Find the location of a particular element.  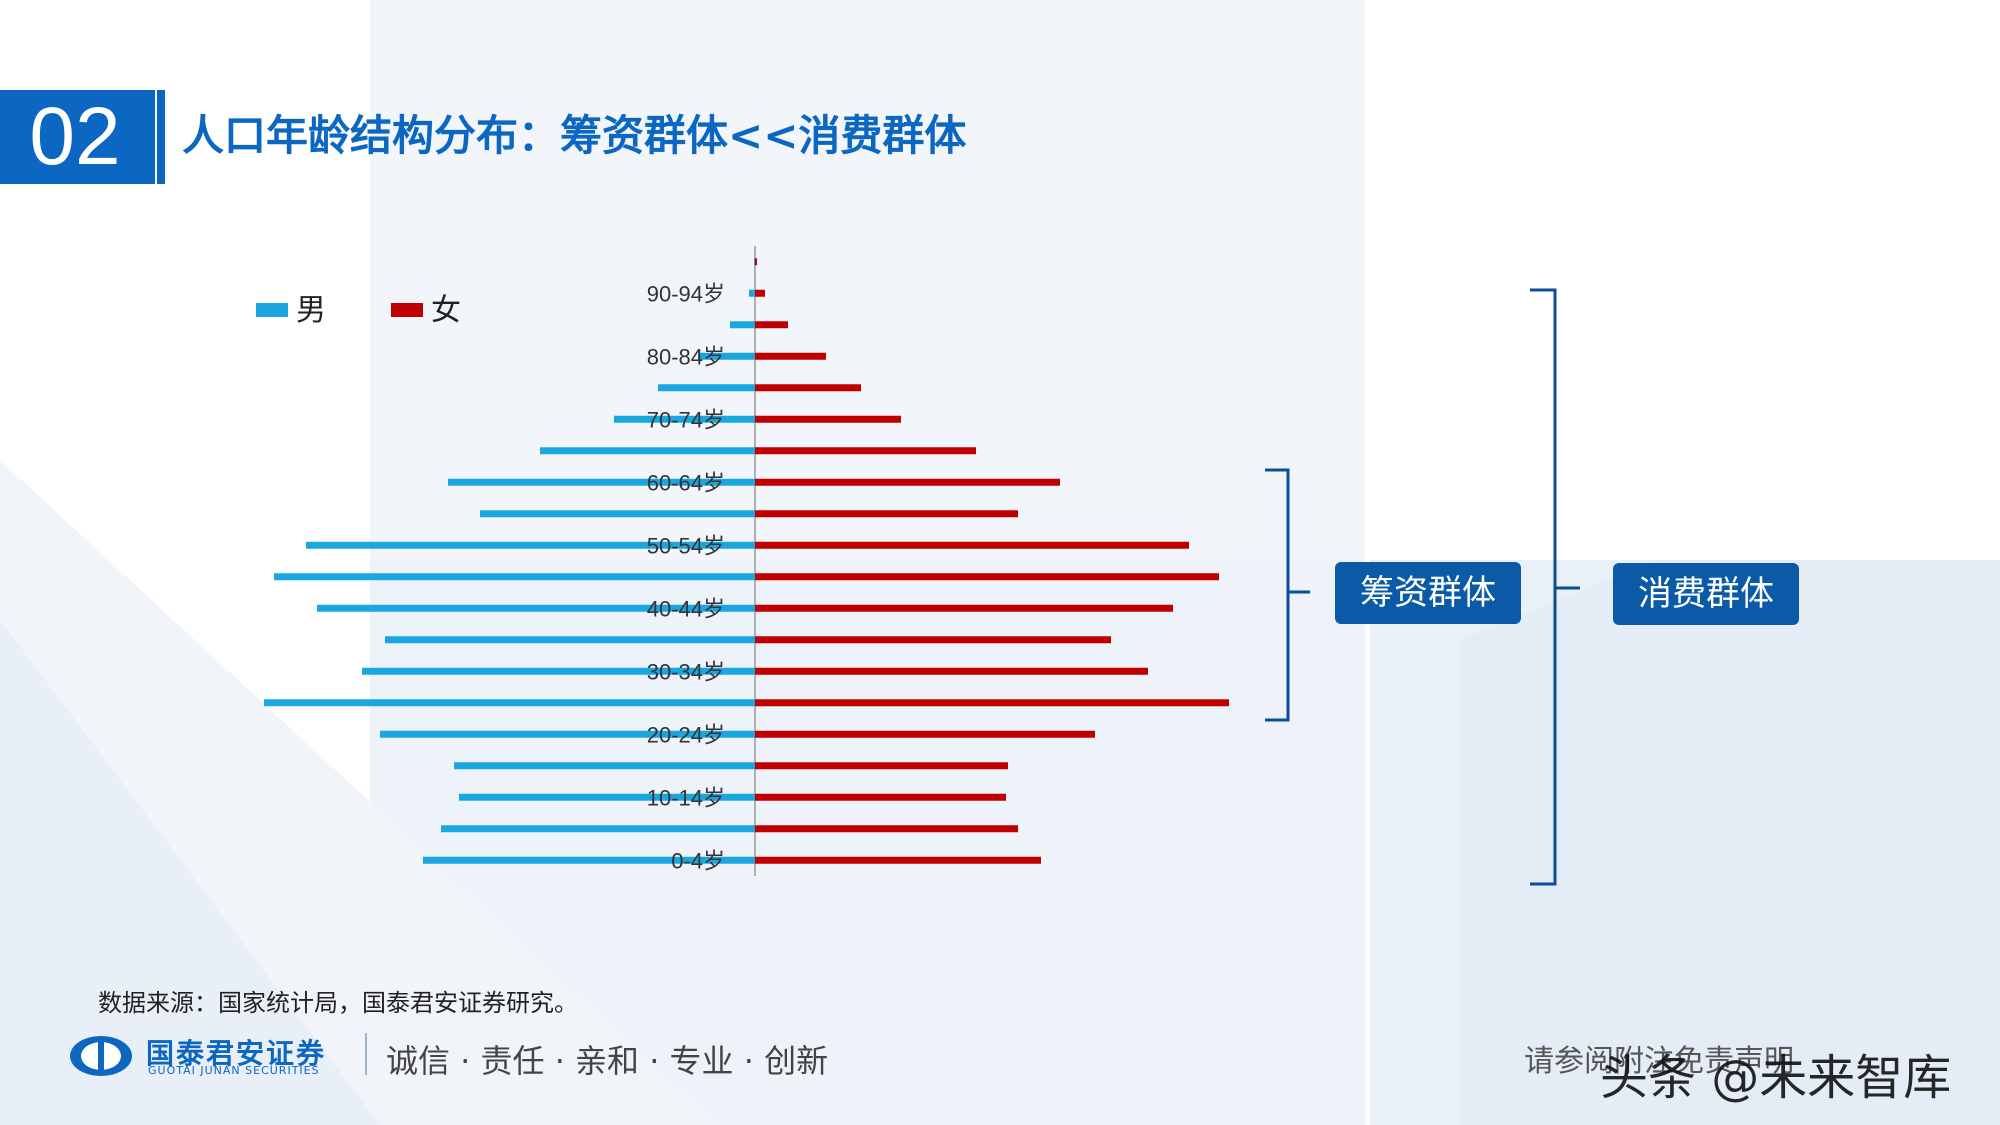

tick-label-20-24岁: 20-24岁 is located at coordinates (686, 734).